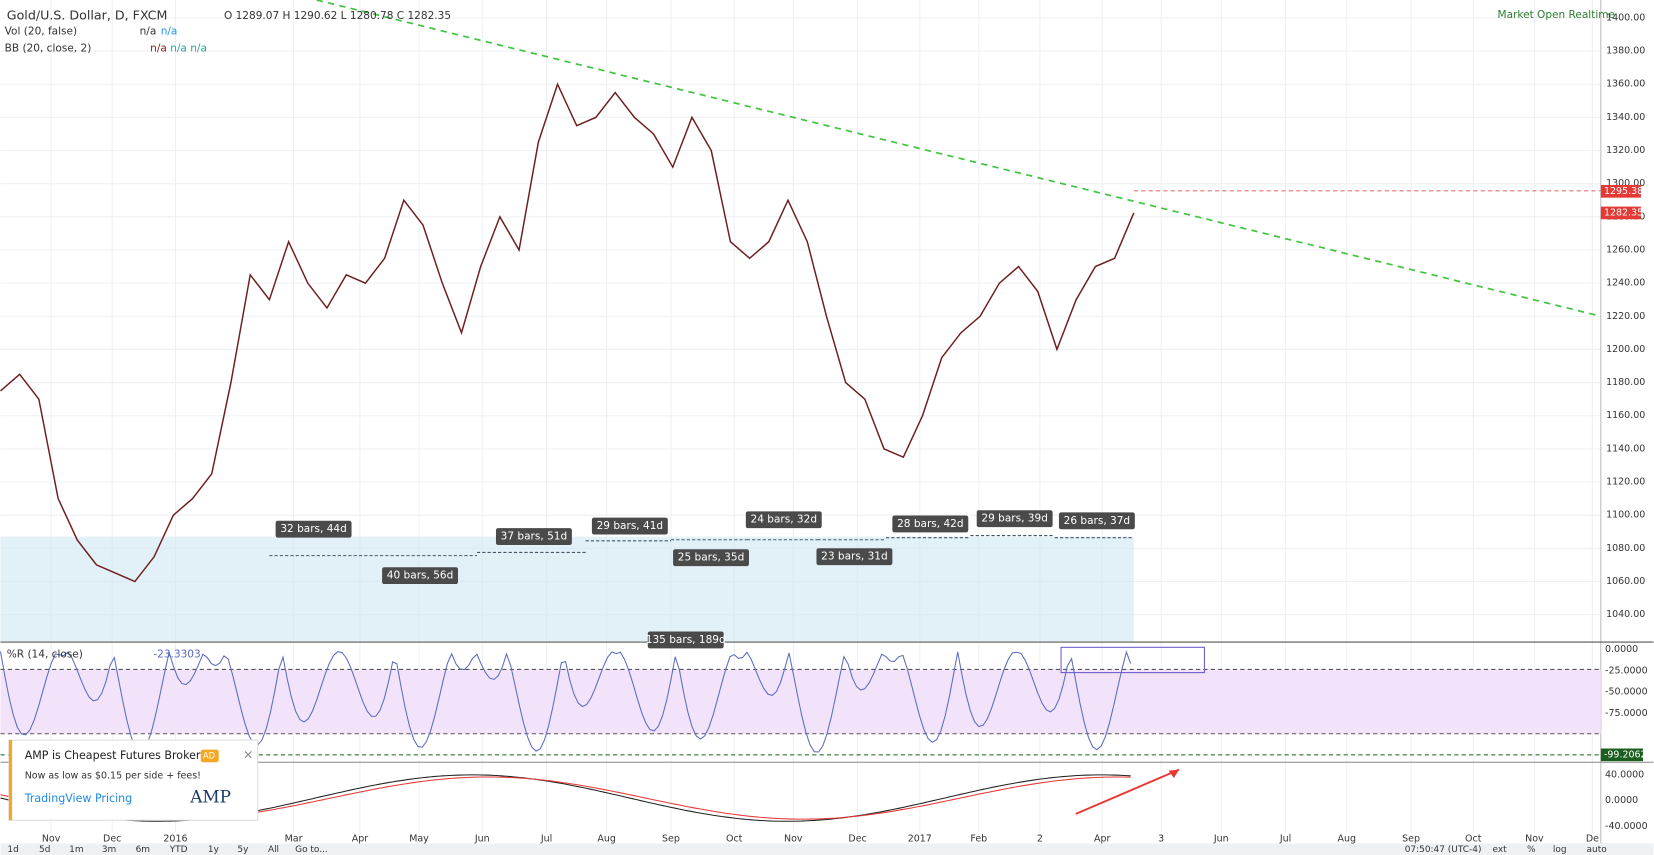 This screenshot has height=855, width=1654. I want to click on ad-badge-text: AD, so click(209, 755).